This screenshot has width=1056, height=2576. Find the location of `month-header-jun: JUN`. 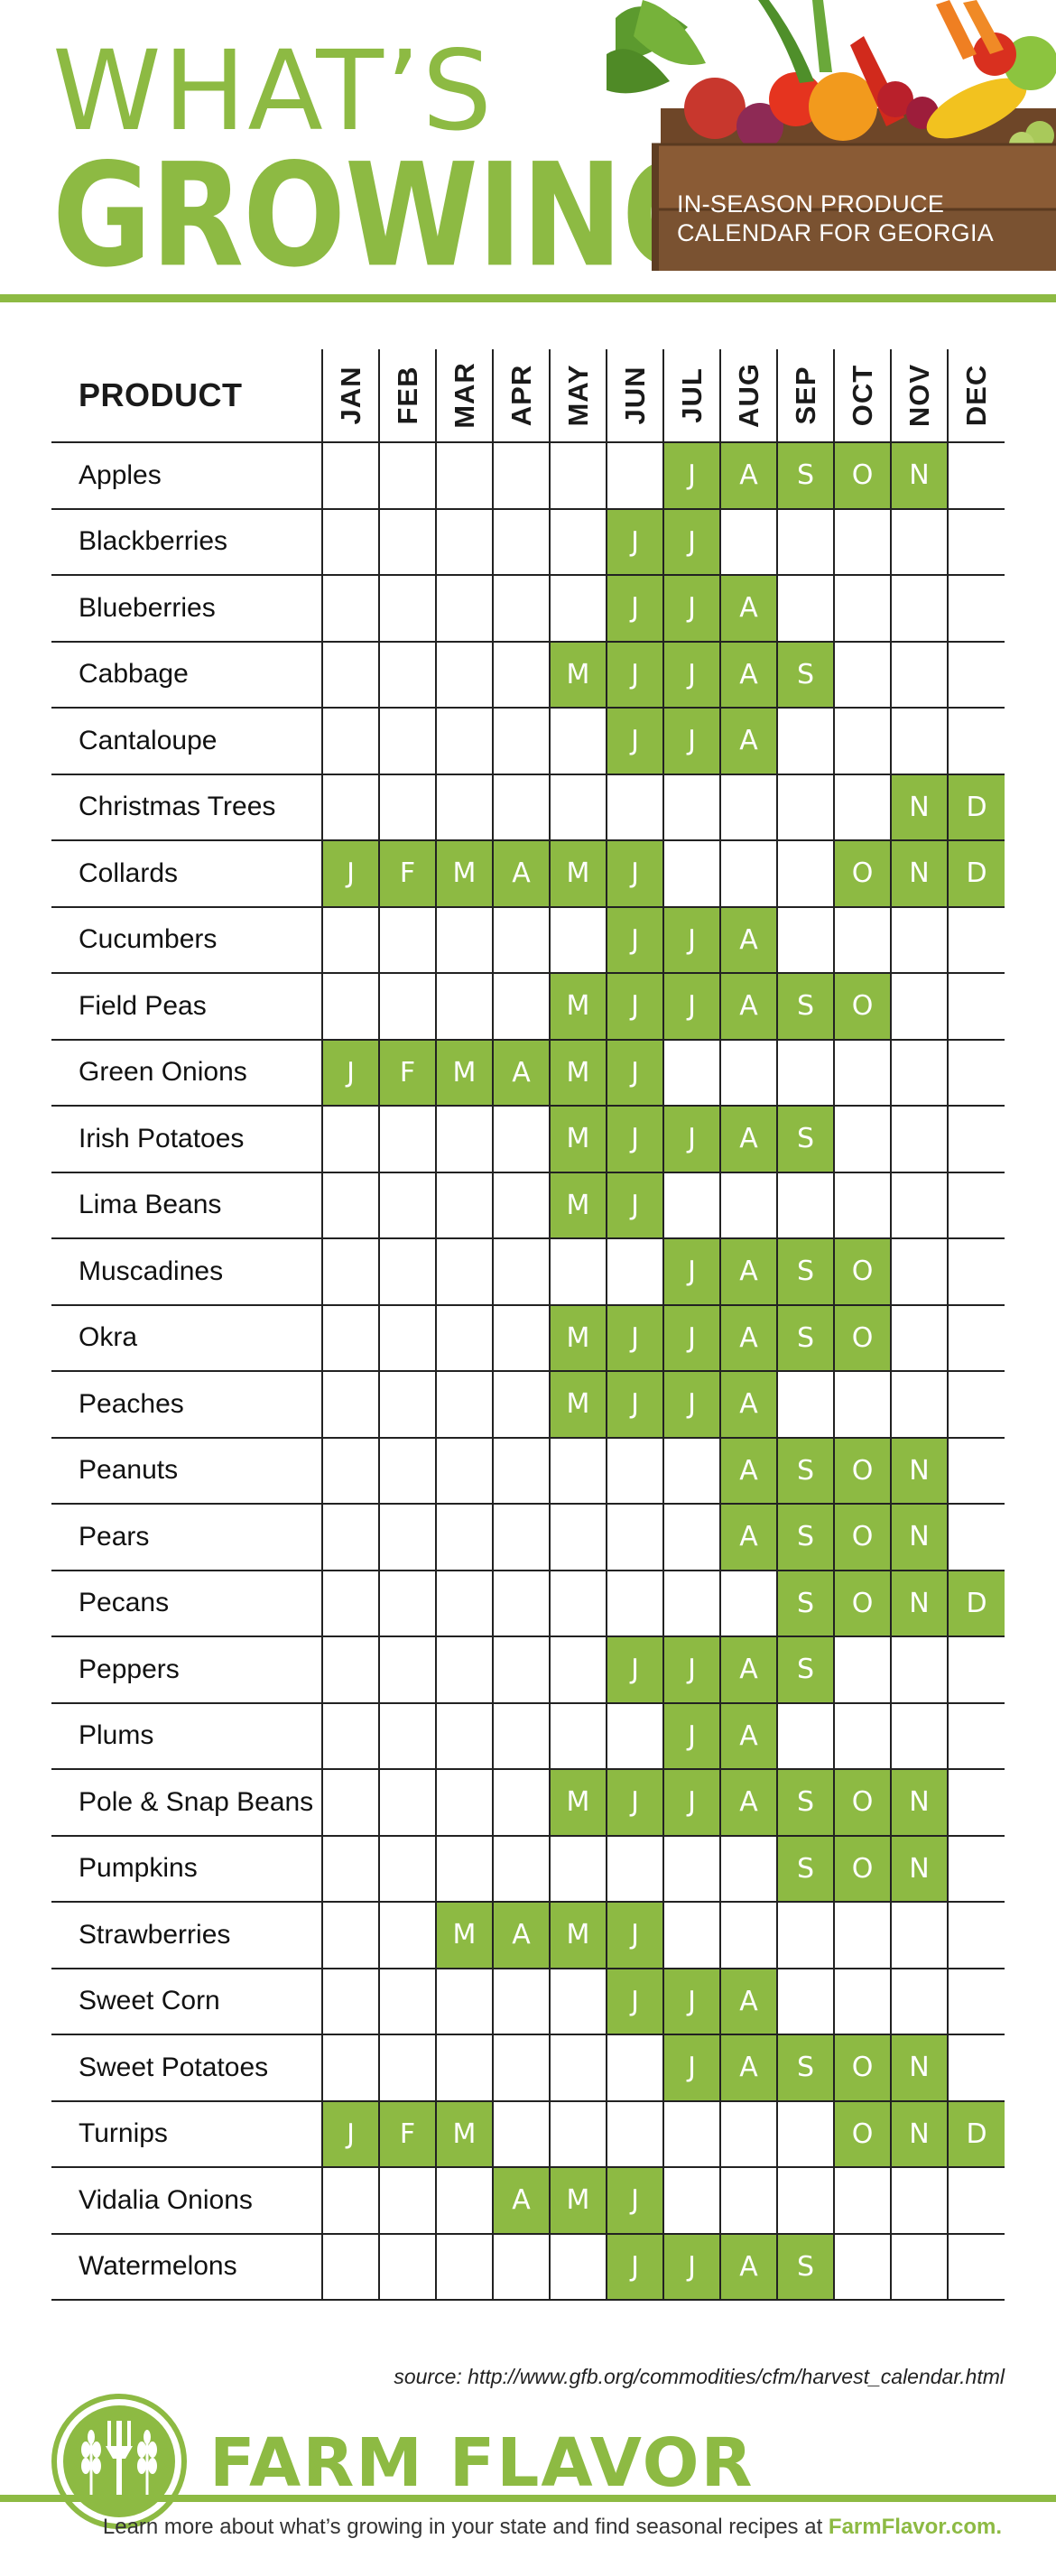

month-header-jun: JUN is located at coordinates (635, 396).